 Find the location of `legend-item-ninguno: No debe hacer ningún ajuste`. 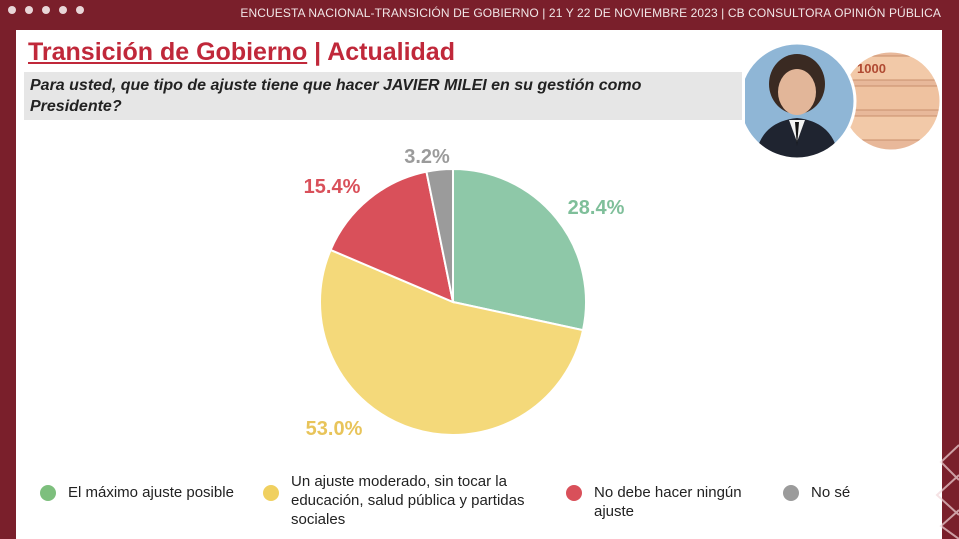

legend-item-ninguno: No debe hacer ningún ajuste is located at coordinates (654, 502).